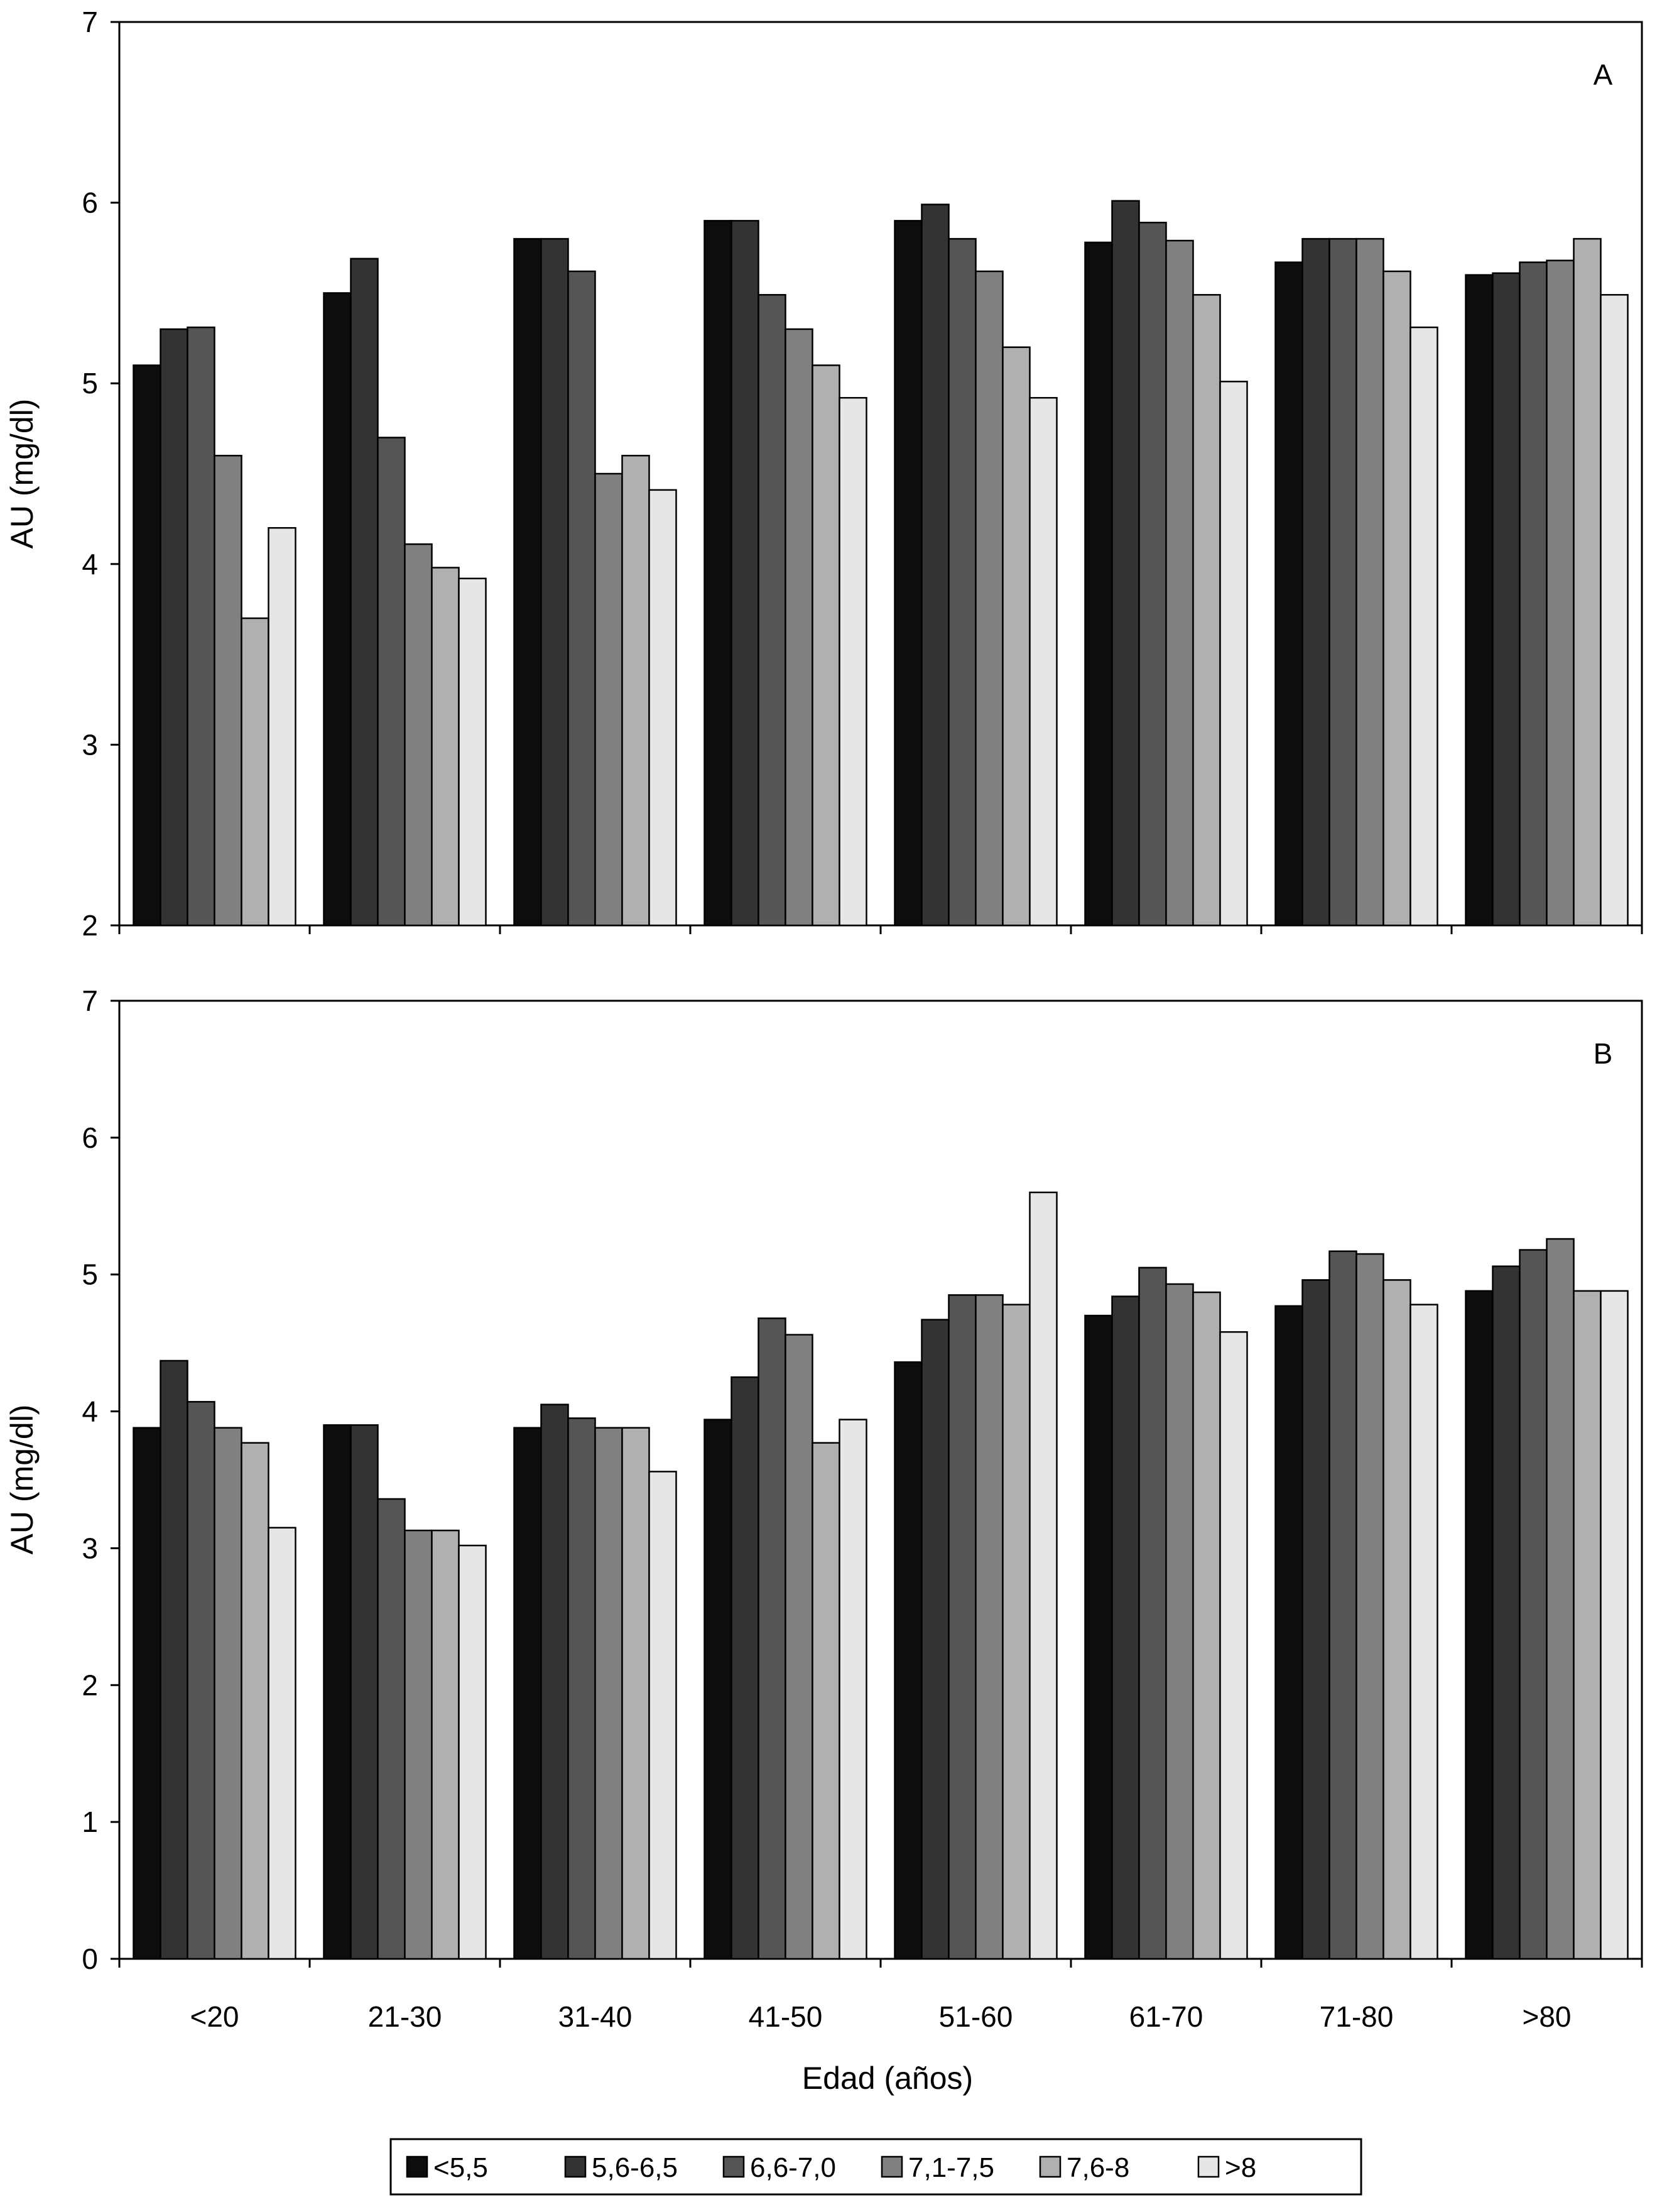 The width and height of the screenshot is (1662, 2212). Describe the element at coordinates (214, 2017) in the screenshot. I see `x-tick-label: <20` at that location.